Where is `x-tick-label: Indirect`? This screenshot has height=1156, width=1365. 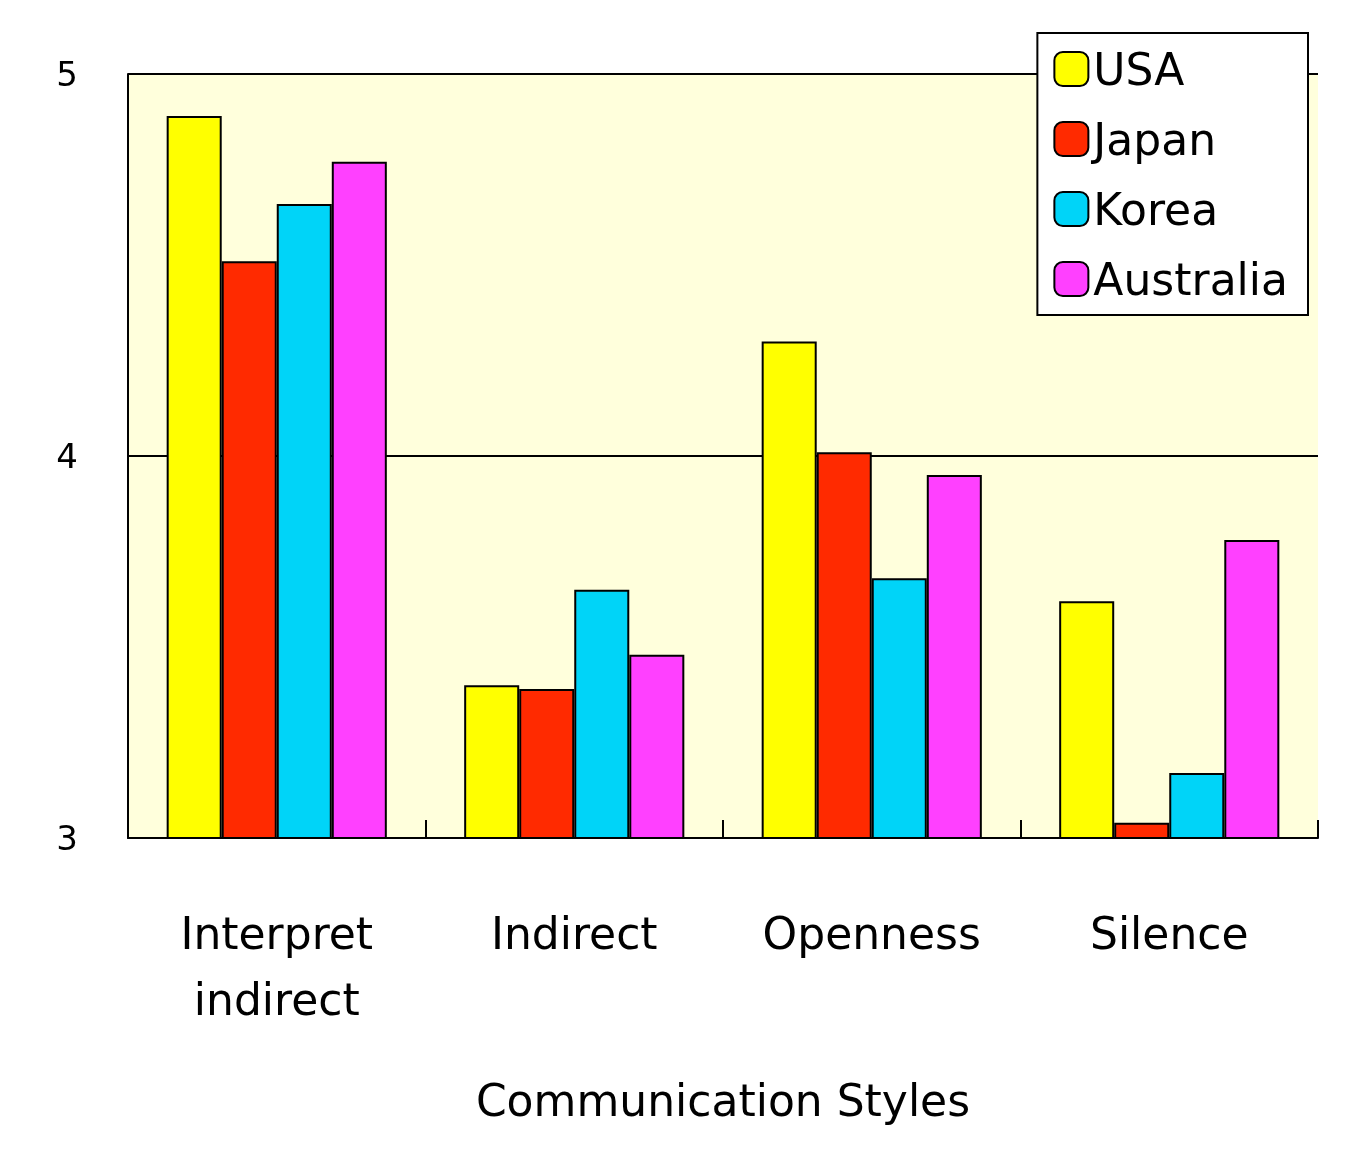
x-tick-label: Indirect is located at coordinates (574, 933).